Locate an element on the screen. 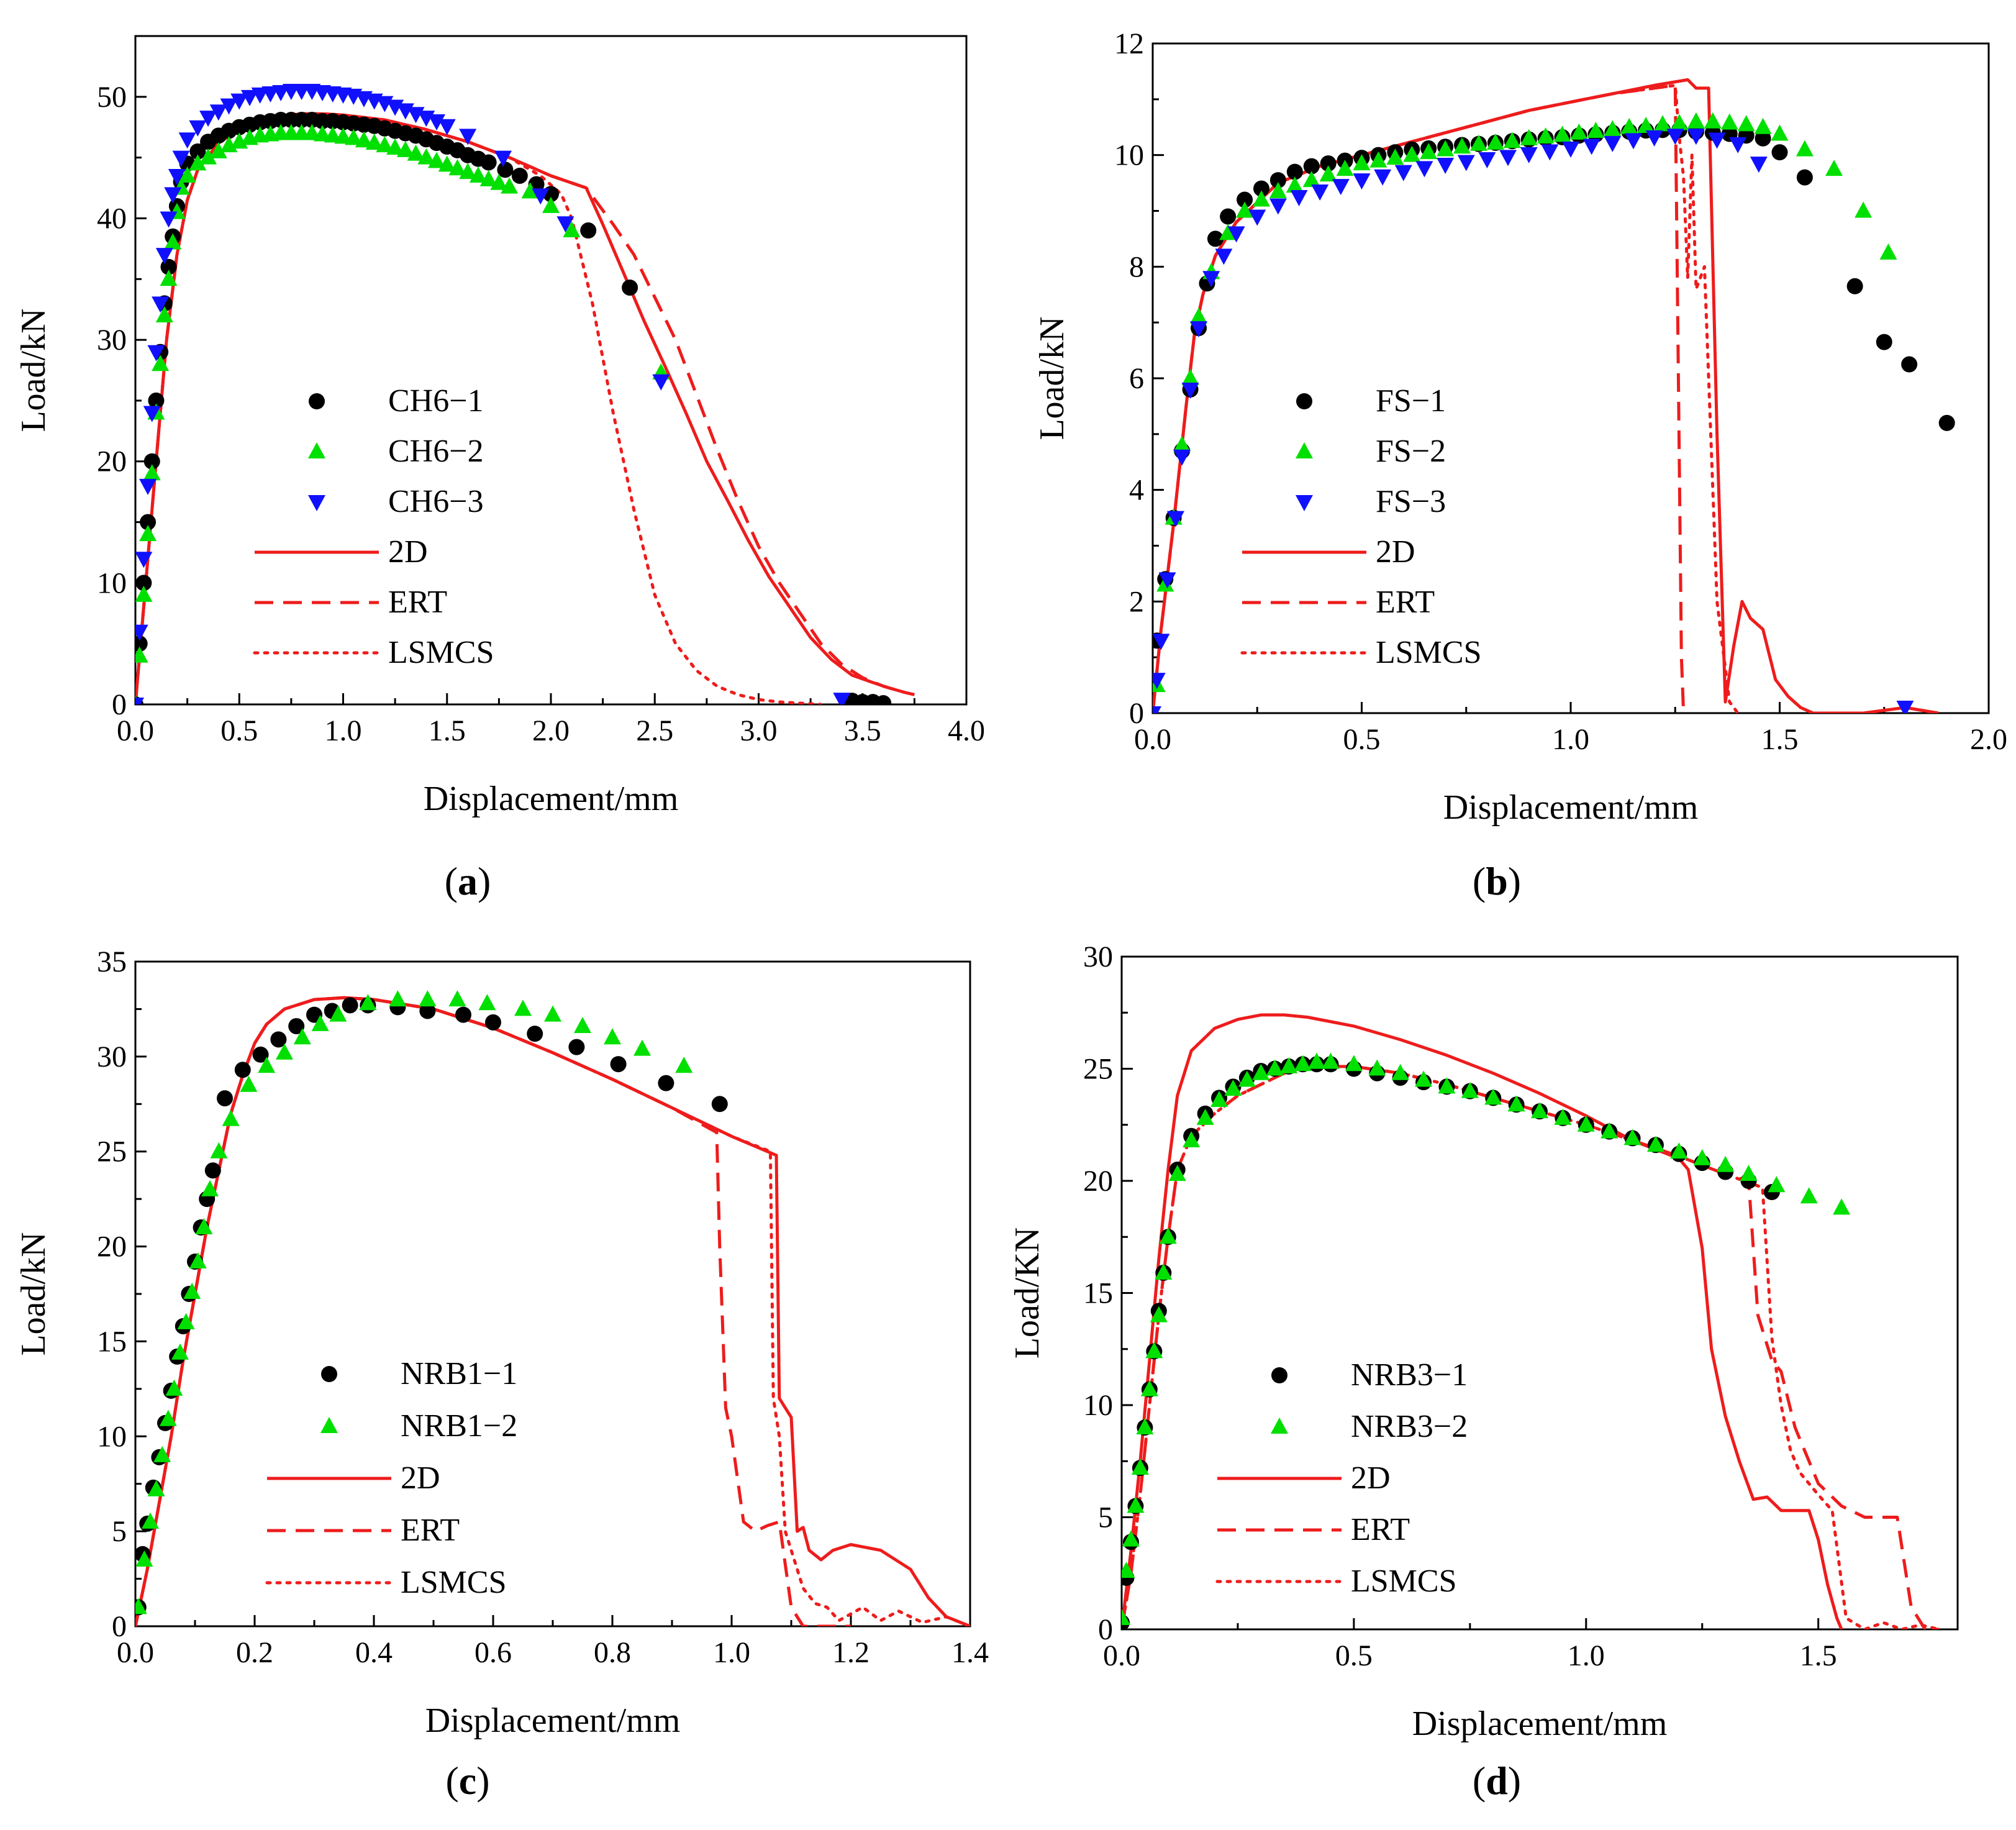 The width and height of the screenshot is (2016, 1830). panel-caption: (c) is located at coordinates (467, 1781).